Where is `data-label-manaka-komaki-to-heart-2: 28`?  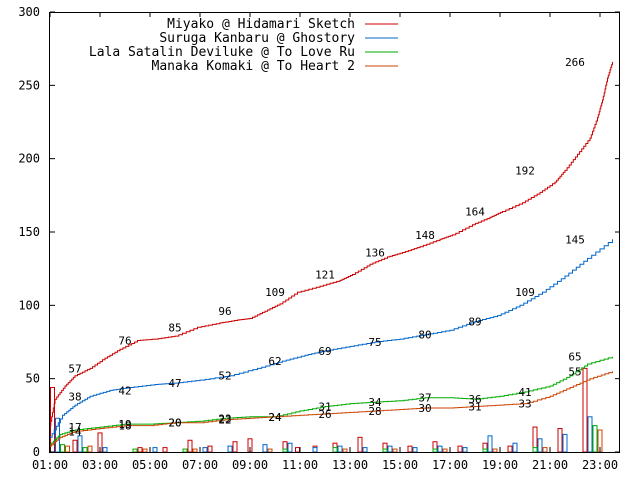
data-label-manaka-komaki-to-heart-2: 28 is located at coordinates (374, 411).